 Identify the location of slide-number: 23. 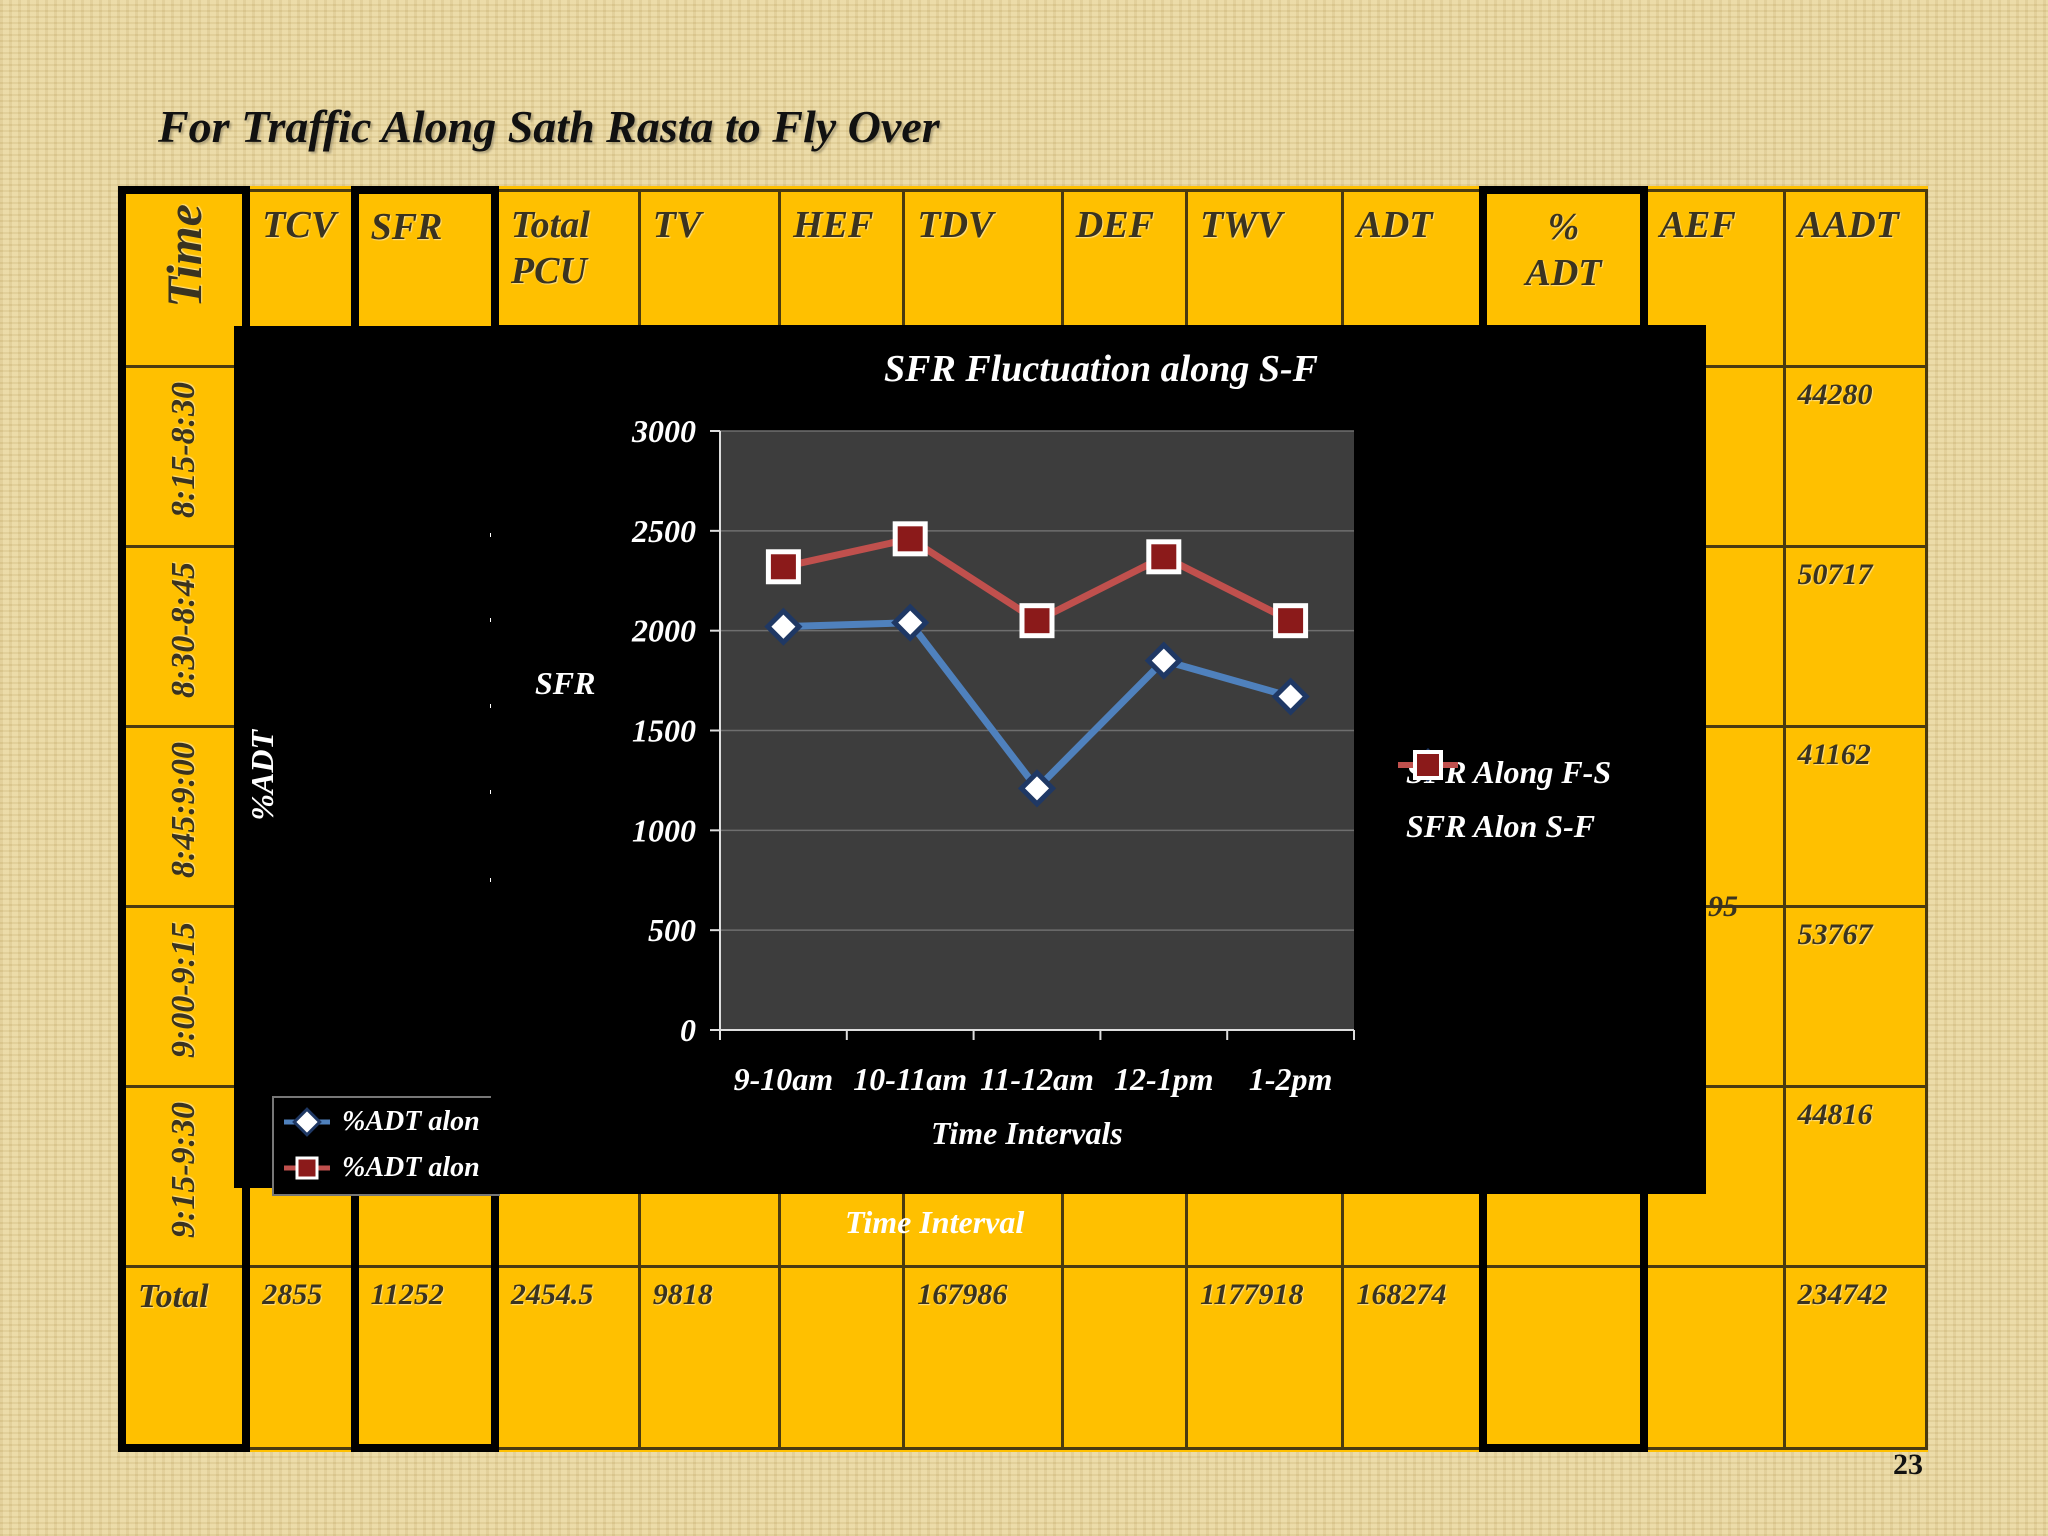
(1908, 1464).